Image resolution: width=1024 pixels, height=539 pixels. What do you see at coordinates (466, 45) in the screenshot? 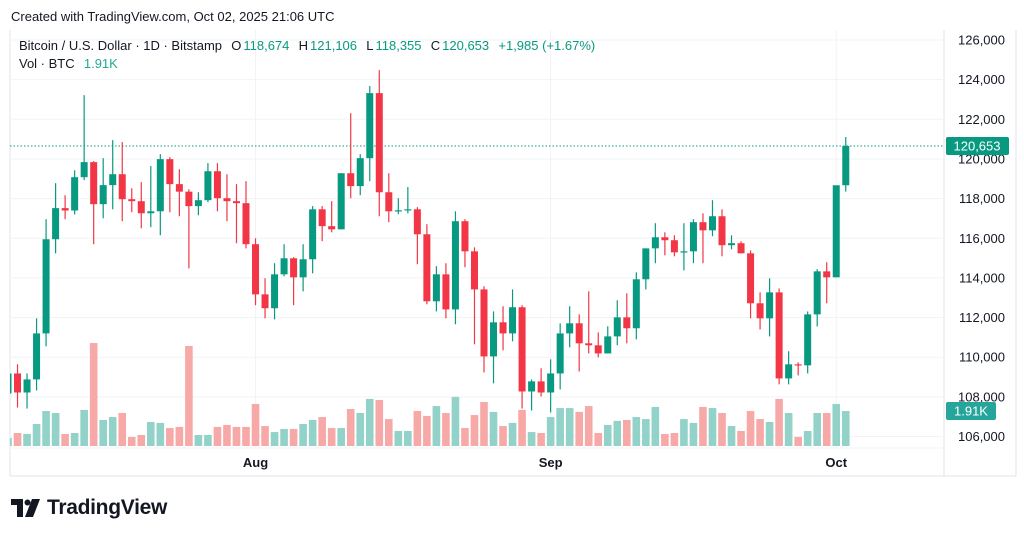
I see `close-value: 120,653` at bounding box center [466, 45].